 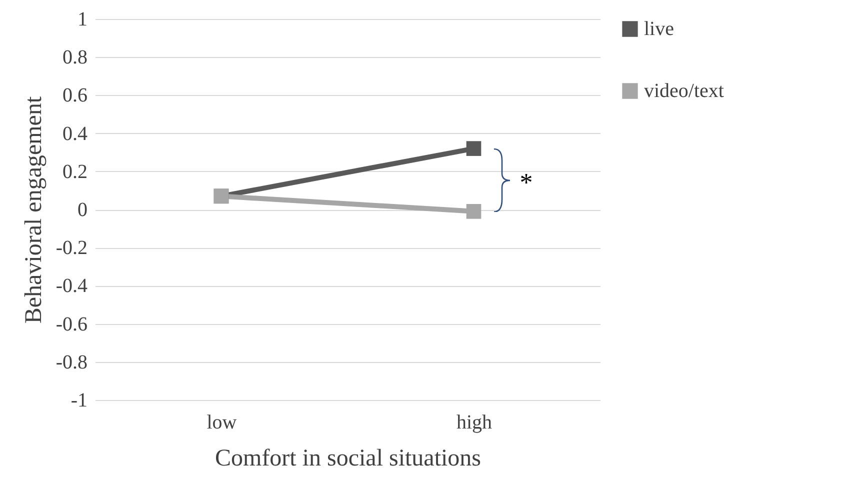 What do you see at coordinates (72, 286) in the screenshot?
I see `y-tick-label: -0.4` at bounding box center [72, 286].